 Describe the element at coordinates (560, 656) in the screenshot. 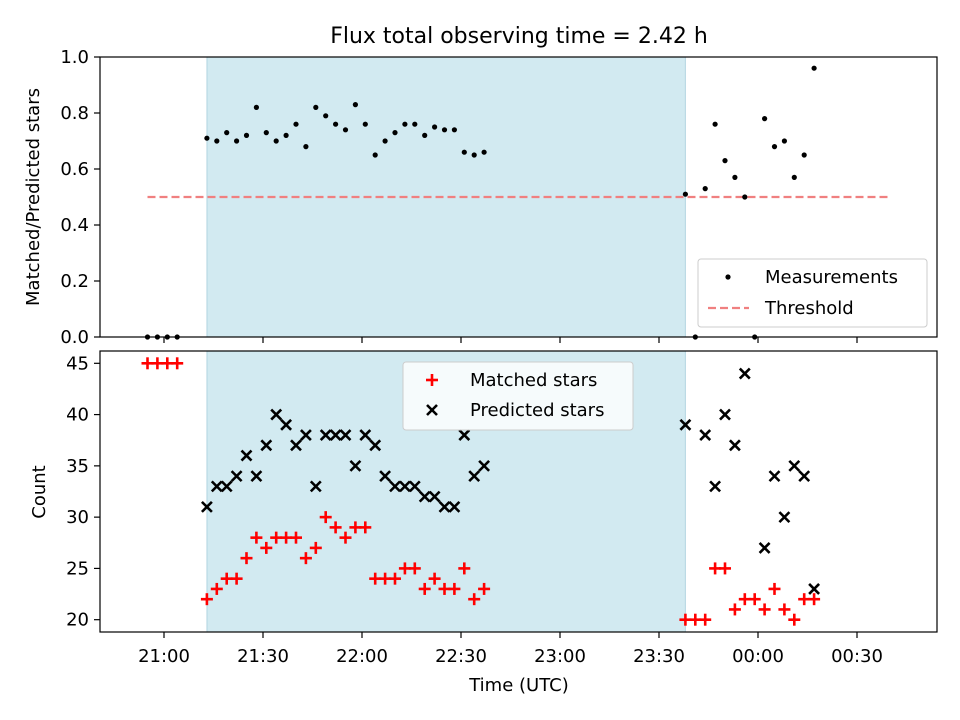

I see `x-tick-label: 23:00` at that location.